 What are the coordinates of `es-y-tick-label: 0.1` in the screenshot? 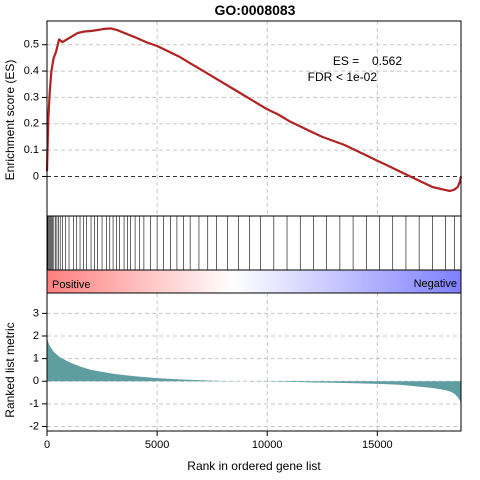 It's located at (31, 150).